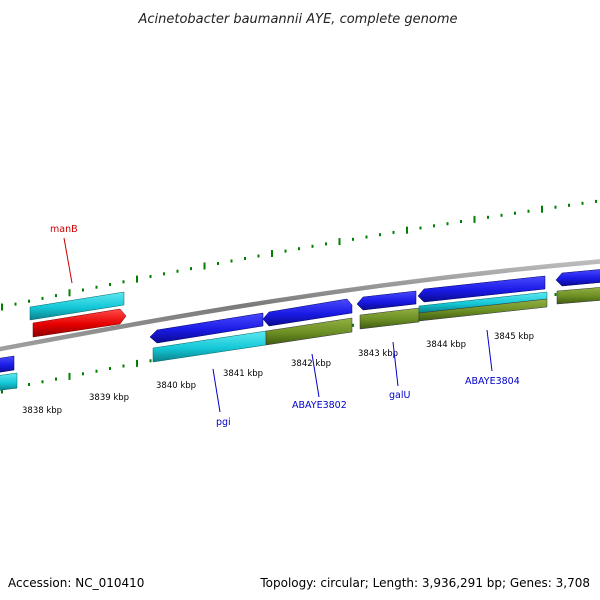  Describe the element at coordinates (307, 312) in the screenshot. I see `cds-ABAYE3802-forward` at that location.